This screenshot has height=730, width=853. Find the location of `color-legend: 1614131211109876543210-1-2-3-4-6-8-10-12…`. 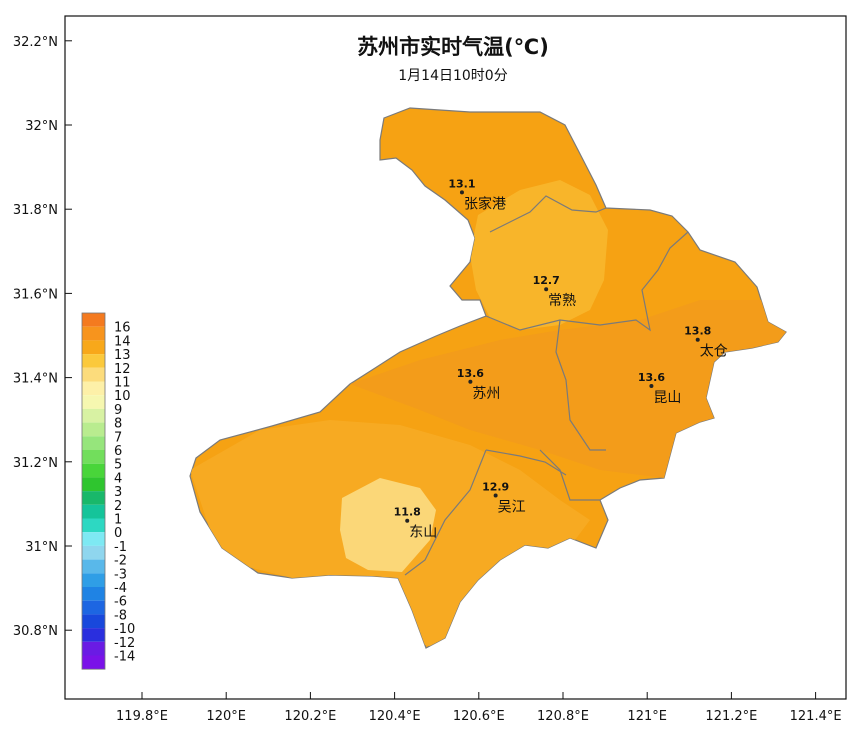

color-legend: 1614131211109876543210-1-2-3-4-6-8-10-12… is located at coordinates (108, 491).